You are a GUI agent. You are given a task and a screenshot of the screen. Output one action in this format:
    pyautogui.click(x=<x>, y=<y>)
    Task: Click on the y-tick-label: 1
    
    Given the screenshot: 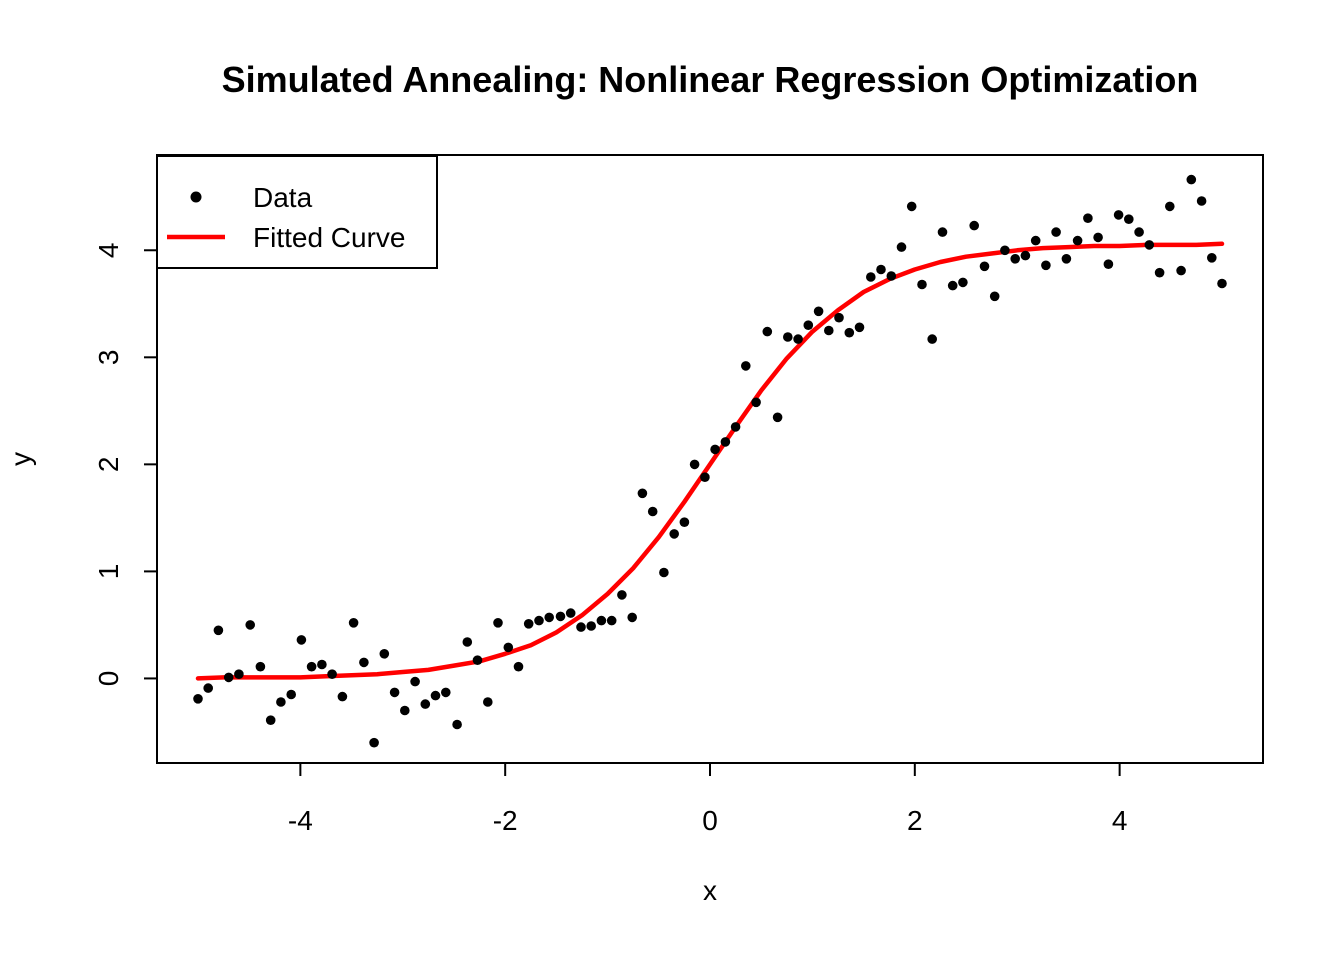 What is the action you would take?
    pyautogui.click(x=108, y=572)
    